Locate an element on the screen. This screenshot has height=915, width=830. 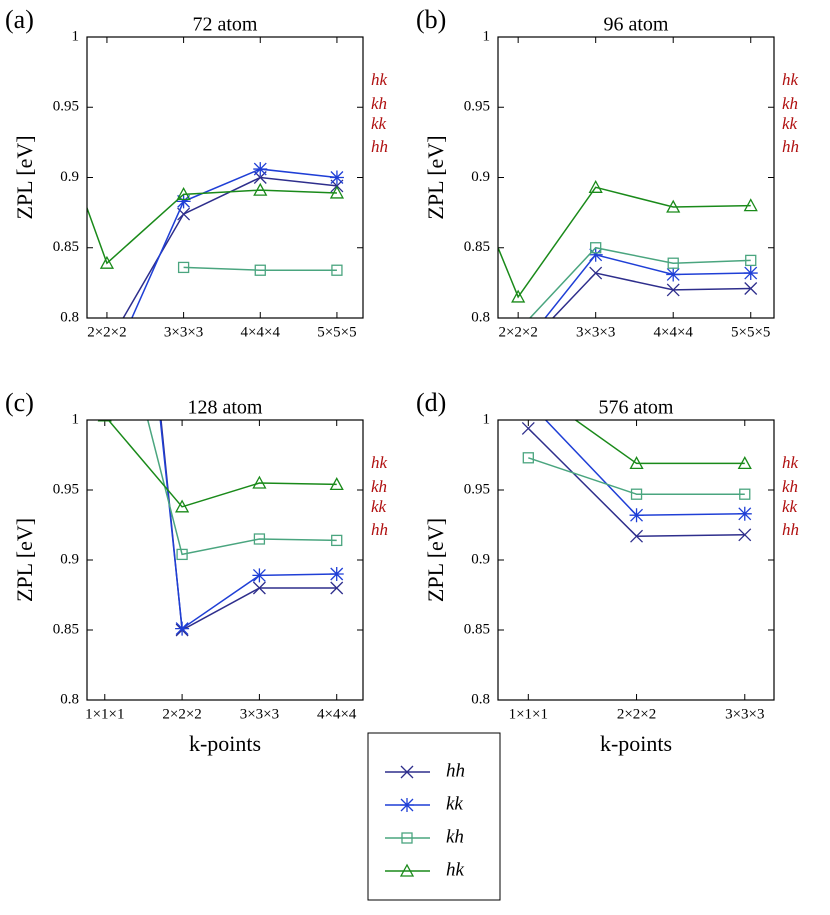
panel-title: 128 atom is located at coordinates (225, 408).